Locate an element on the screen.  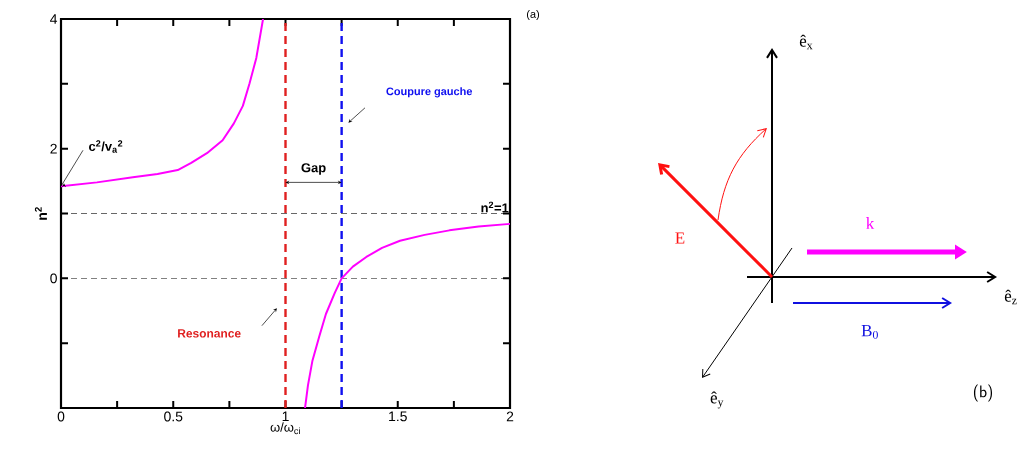
y-axis-title: n$^{2}$ is located at coordinates (40, 213).